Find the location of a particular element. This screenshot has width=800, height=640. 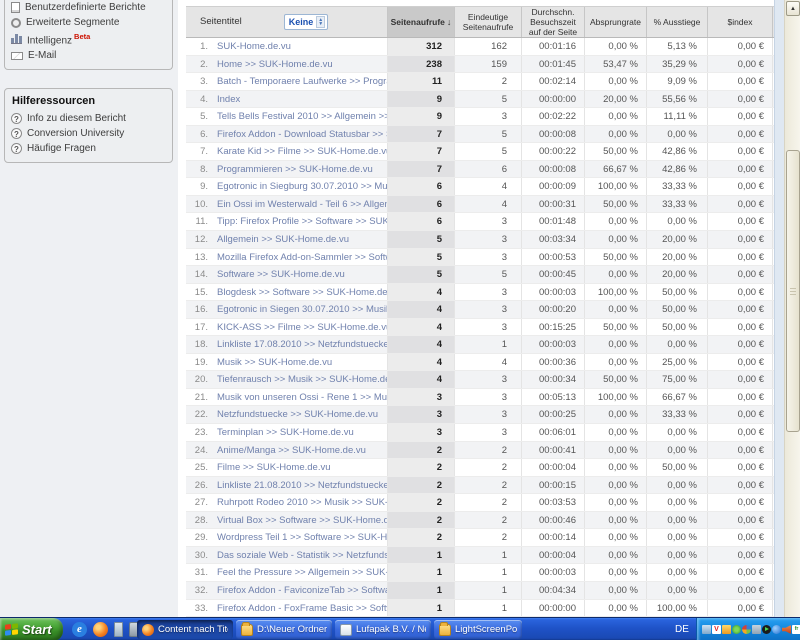

taskbar-task-lightscreen: LightScreenPortable is located at coordinates (478, 629).